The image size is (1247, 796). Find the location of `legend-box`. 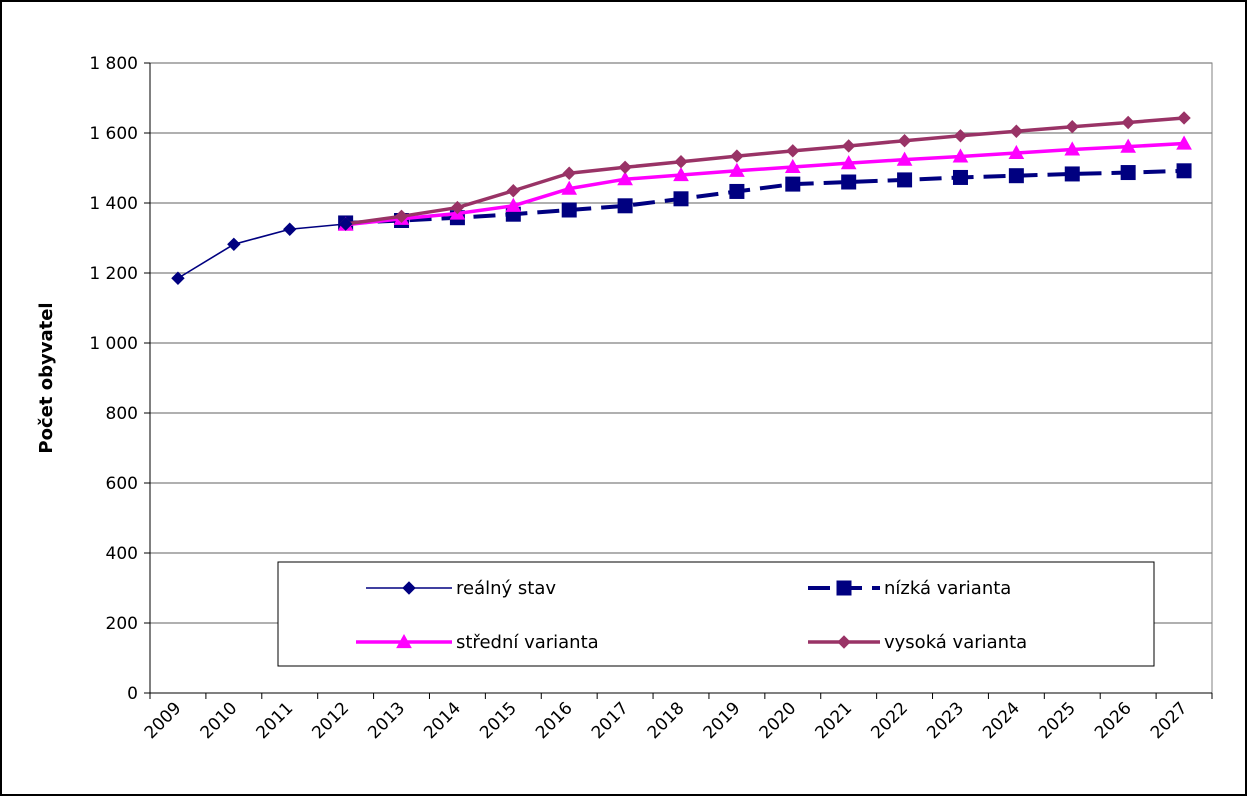

legend-box is located at coordinates (716, 614).